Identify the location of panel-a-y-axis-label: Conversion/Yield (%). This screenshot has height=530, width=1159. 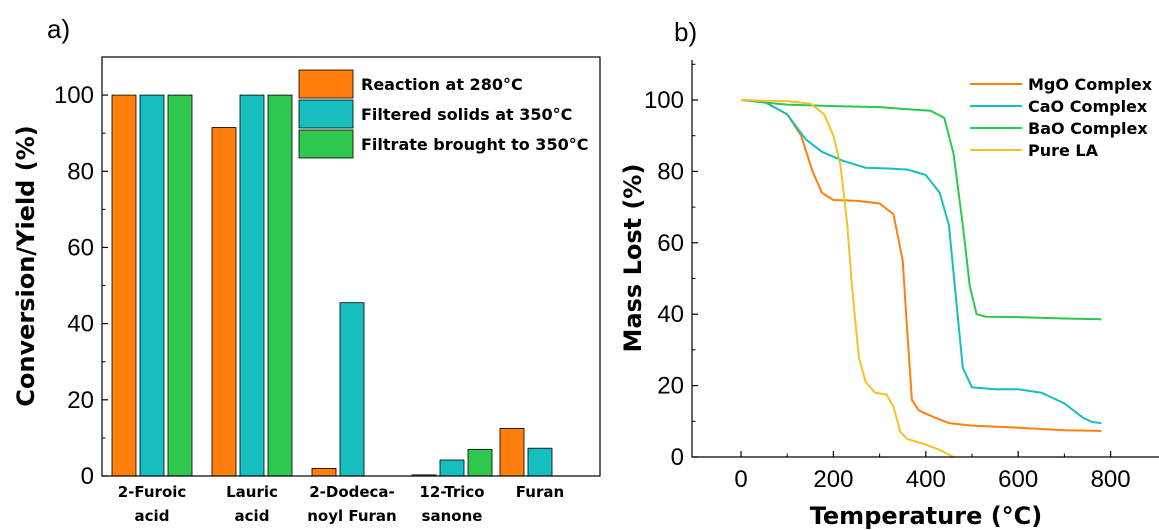
(26, 265).